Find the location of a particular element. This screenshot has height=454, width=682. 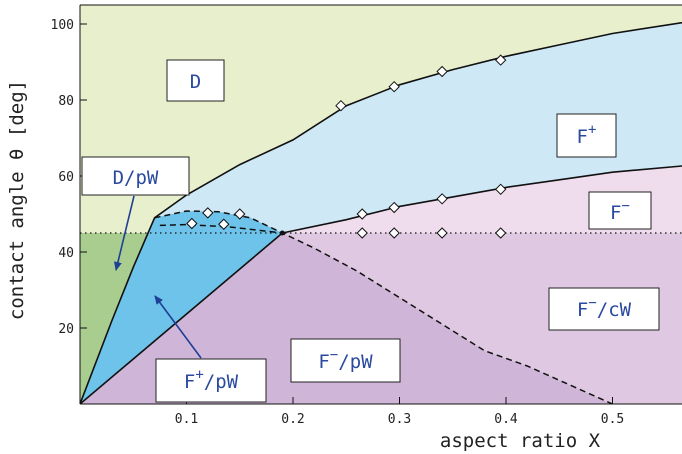

svg-text: D/pW is located at coordinates (136, 178).